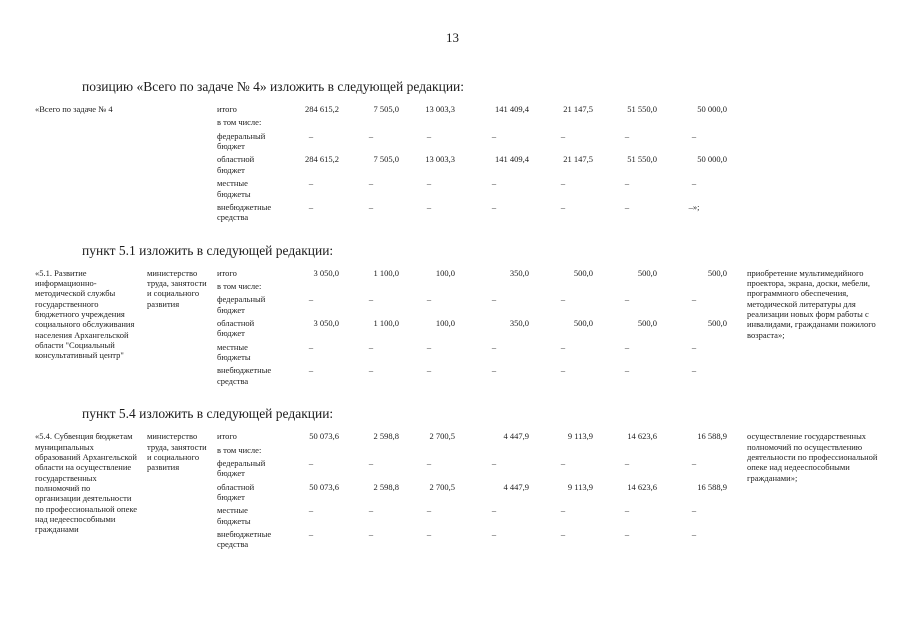 This screenshot has height=640, width=905. What do you see at coordinates (386, 486) in the screenshot?
I see `budget-value-cell: 2 598,8` at bounding box center [386, 486].